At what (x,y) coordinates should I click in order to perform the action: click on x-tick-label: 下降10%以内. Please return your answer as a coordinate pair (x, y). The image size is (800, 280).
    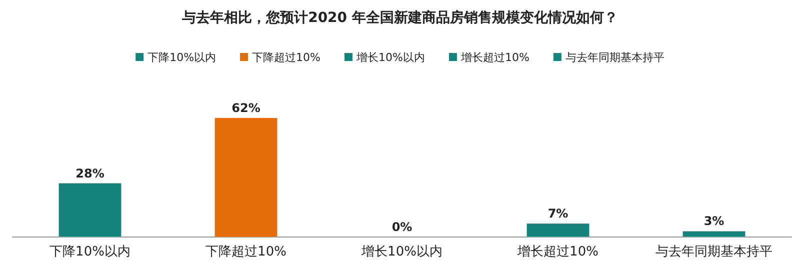
    Looking at the image, I should click on (90, 252).